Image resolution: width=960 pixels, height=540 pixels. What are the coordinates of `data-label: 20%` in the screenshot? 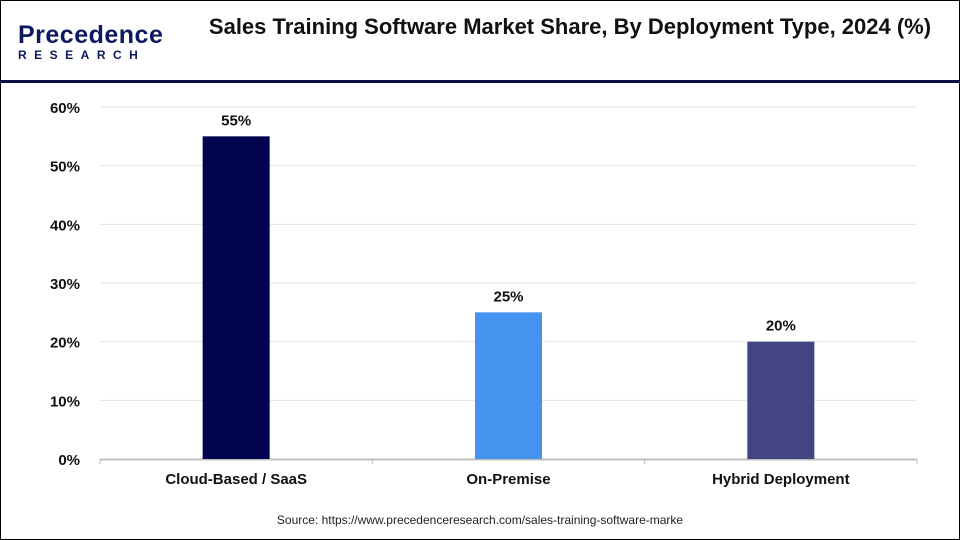 It's located at (781, 326).